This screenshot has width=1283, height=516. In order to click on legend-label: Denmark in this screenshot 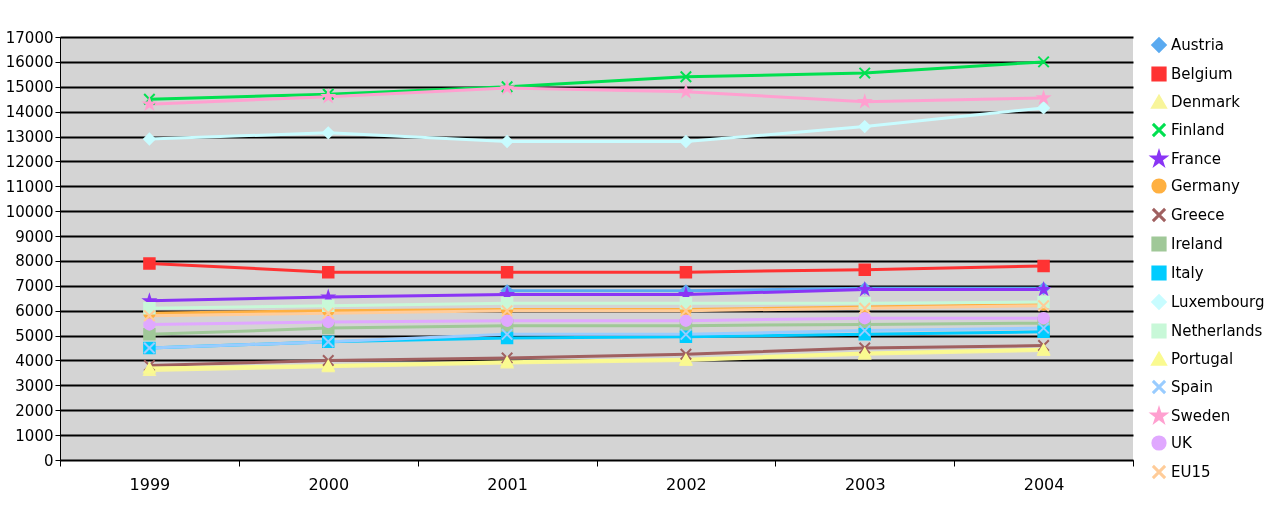, I will do `click(1206, 102)`.